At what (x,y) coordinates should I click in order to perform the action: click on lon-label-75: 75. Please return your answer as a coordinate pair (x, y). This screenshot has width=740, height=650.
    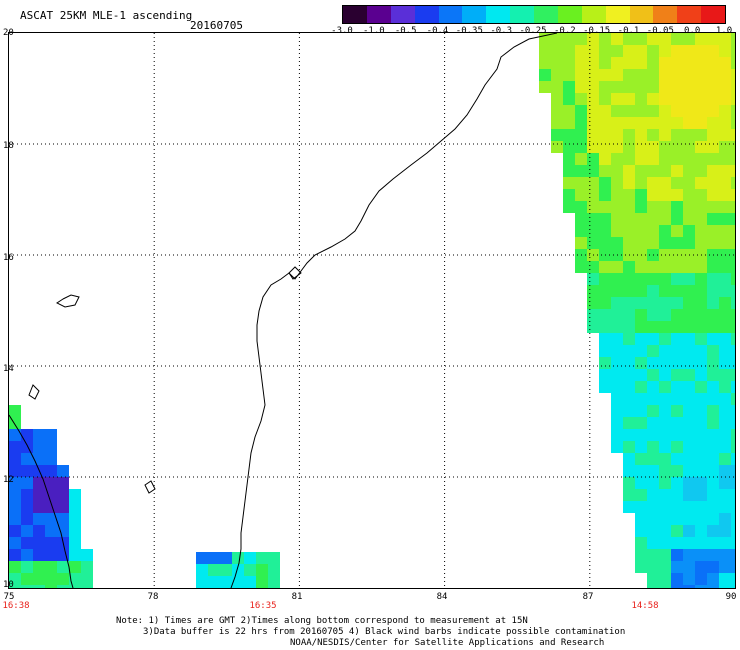
    Looking at the image, I should click on (9, 597).